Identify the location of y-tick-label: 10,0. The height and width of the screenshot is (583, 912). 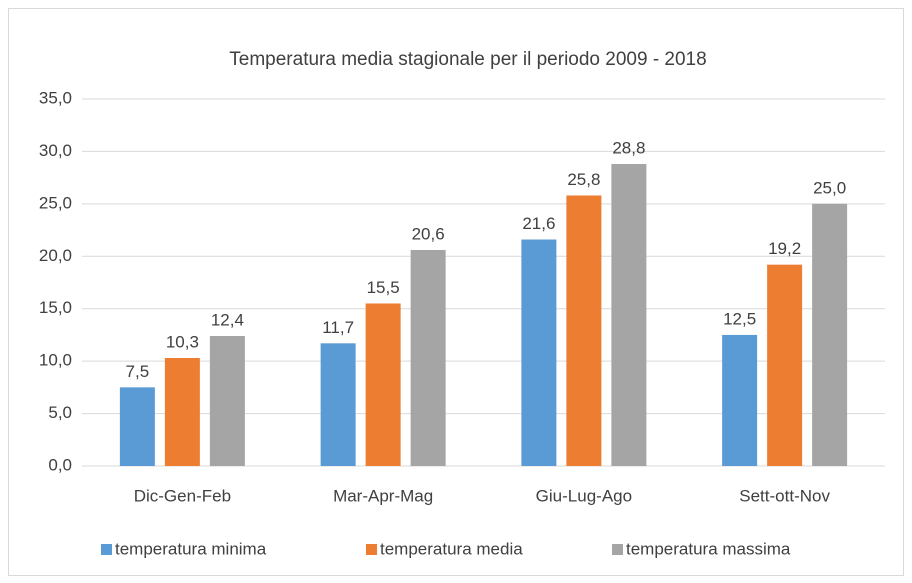
(55, 360).